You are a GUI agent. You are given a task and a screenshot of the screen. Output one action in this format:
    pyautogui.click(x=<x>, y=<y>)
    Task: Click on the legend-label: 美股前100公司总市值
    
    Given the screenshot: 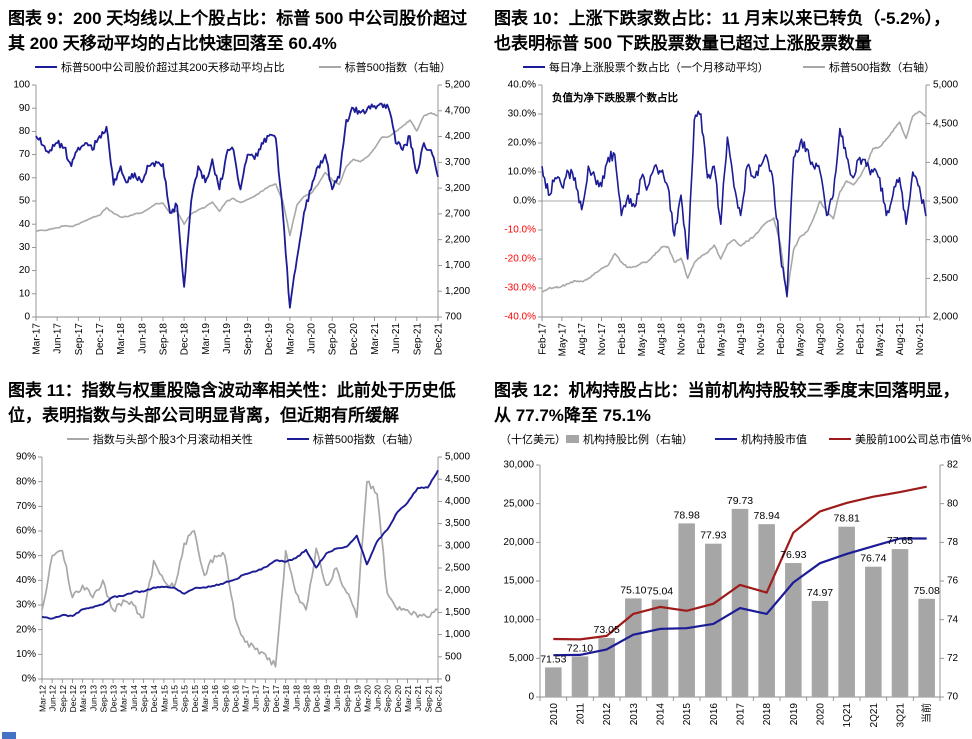 What is the action you would take?
    pyautogui.click(x=908, y=440)
    